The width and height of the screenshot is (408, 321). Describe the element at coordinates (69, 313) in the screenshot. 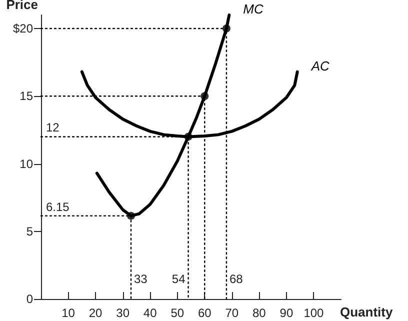

I see `x-tick-label: 10` at that location.